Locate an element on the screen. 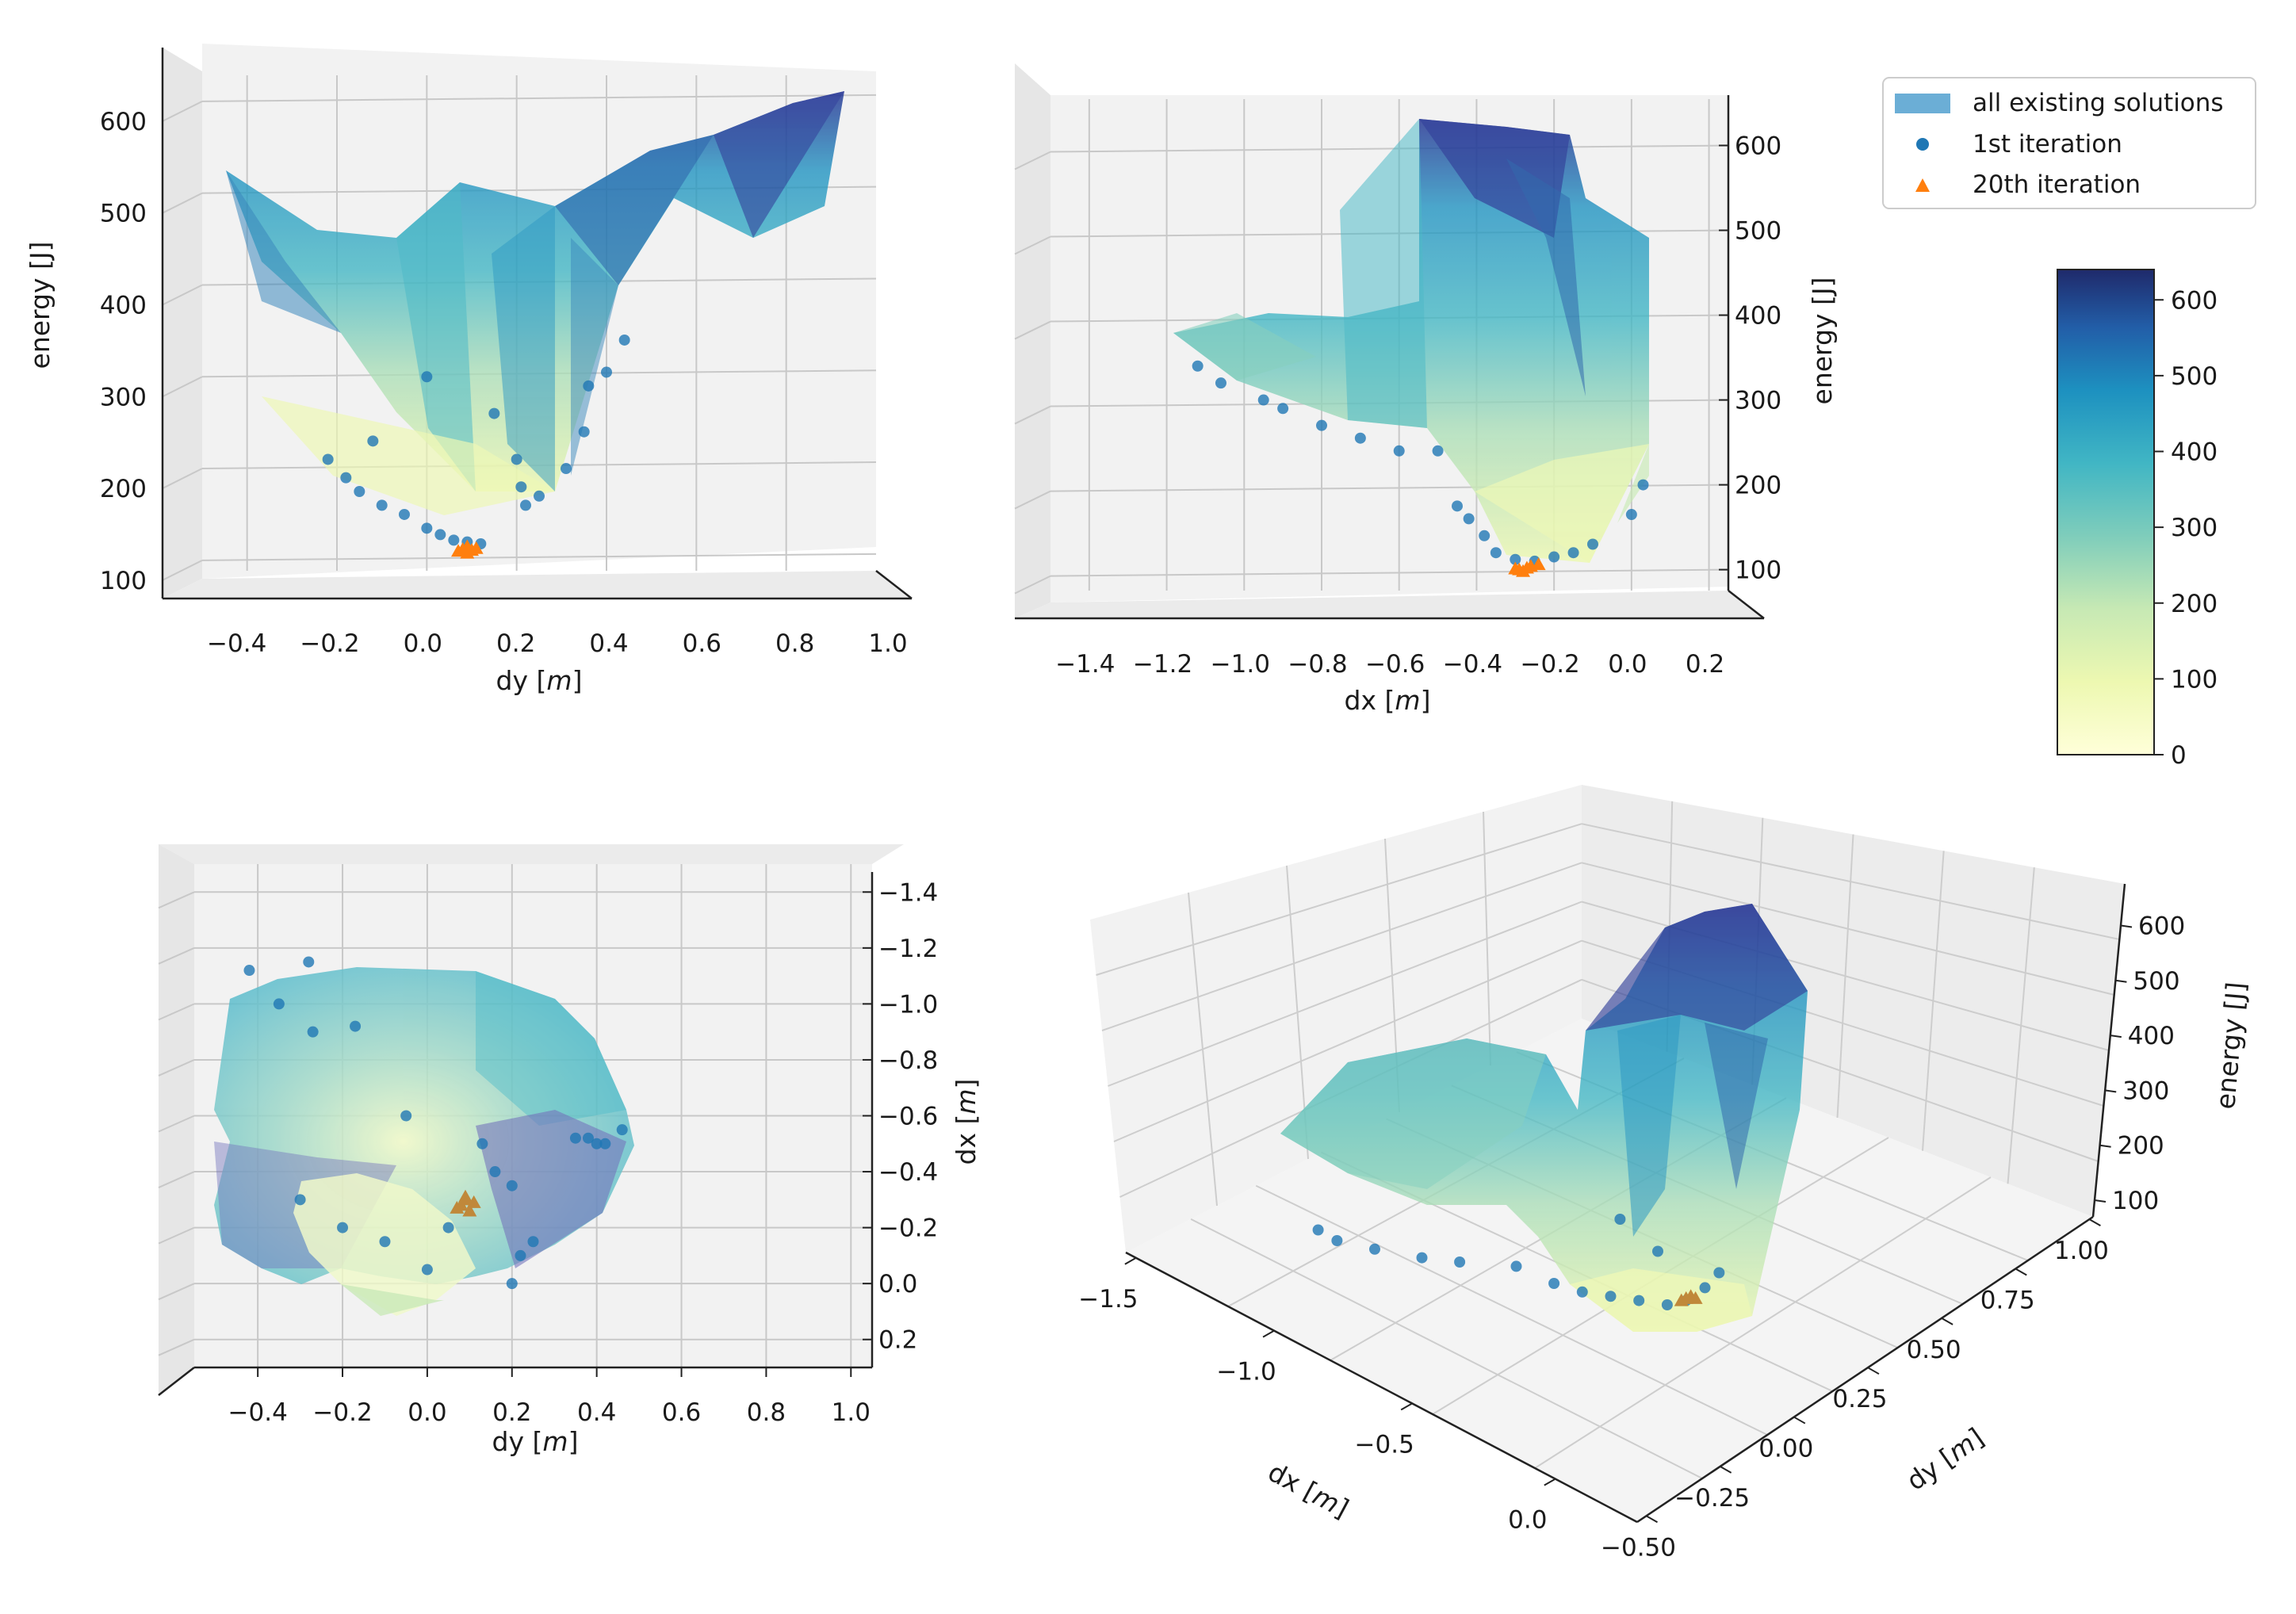  top-pane is located at coordinates (531, 854).